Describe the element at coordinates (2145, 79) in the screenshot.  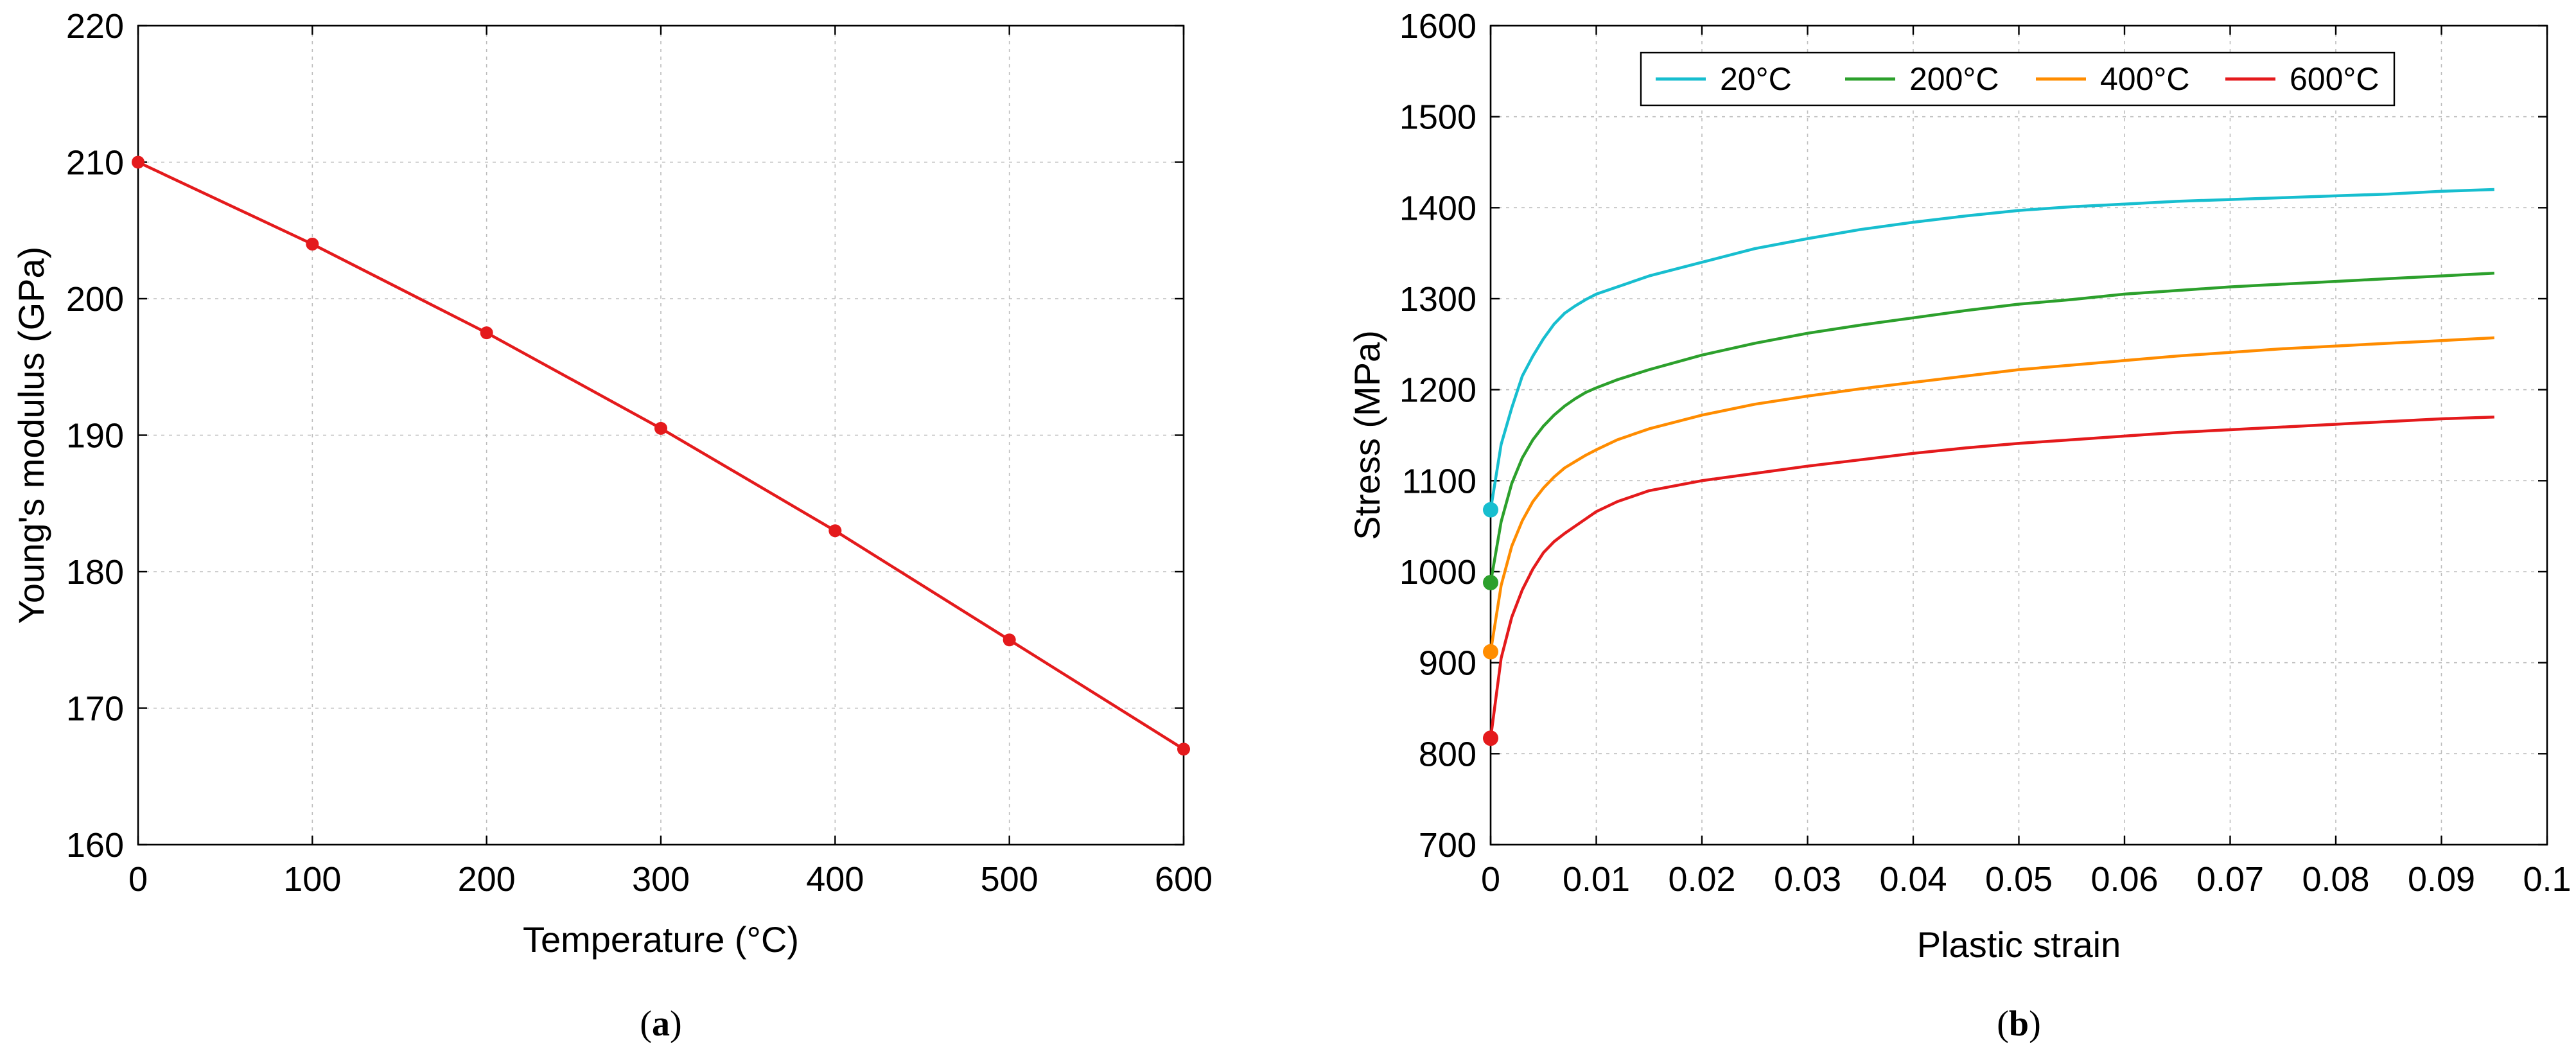
I see `legend-label: 400°C` at that location.